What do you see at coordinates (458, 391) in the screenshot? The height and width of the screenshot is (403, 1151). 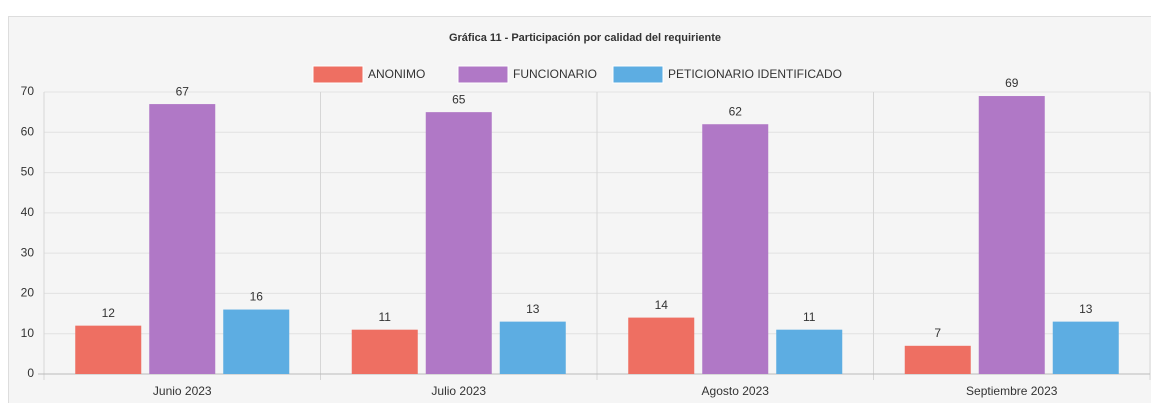 I see `x-tick-label: Julio 2023` at bounding box center [458, 391].